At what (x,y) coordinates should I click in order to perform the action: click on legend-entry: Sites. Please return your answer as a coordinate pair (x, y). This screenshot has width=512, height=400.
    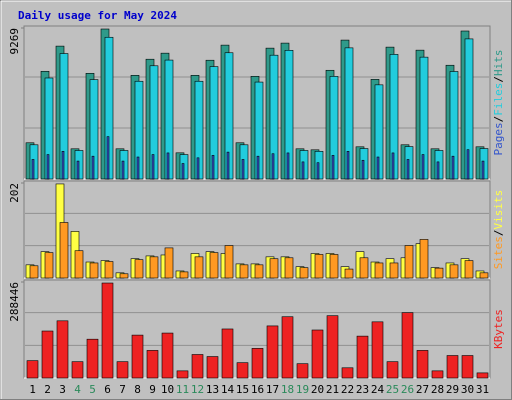
    Looking at the image, I should click on (498, 252).